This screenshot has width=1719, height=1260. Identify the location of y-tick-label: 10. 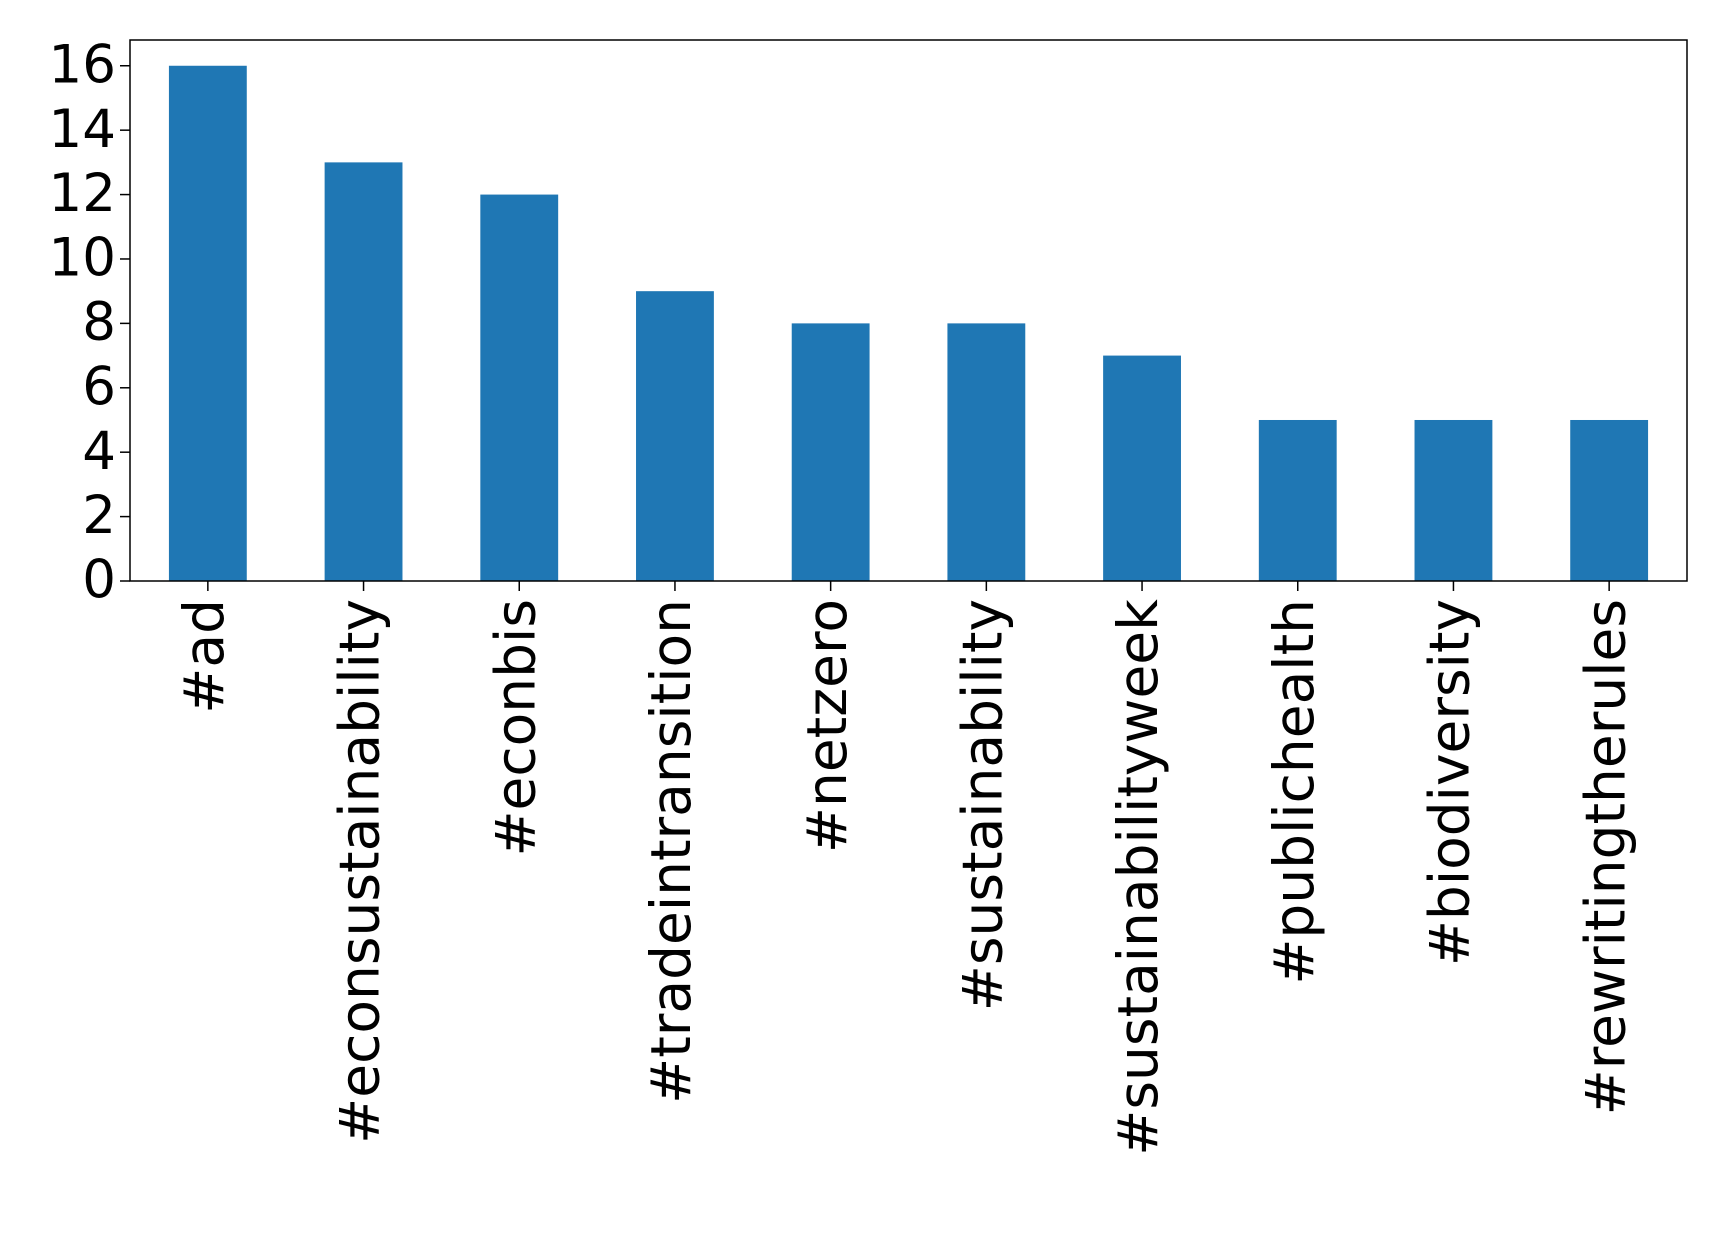
(82, 258).